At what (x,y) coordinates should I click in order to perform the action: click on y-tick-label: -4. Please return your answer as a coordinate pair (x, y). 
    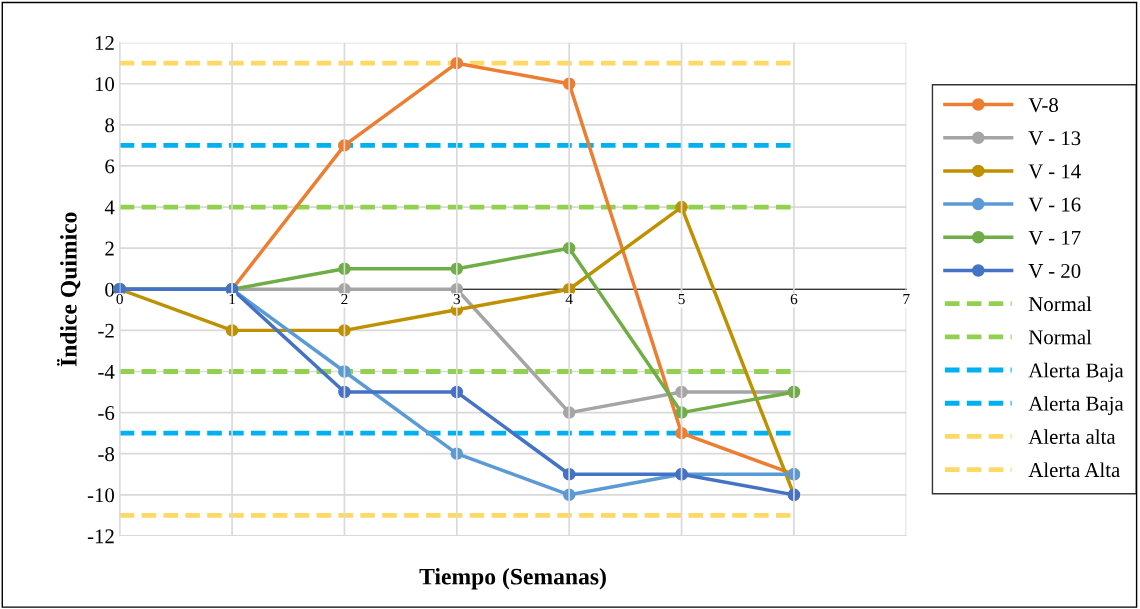
    Looking at the image, I should click on (106, 372).